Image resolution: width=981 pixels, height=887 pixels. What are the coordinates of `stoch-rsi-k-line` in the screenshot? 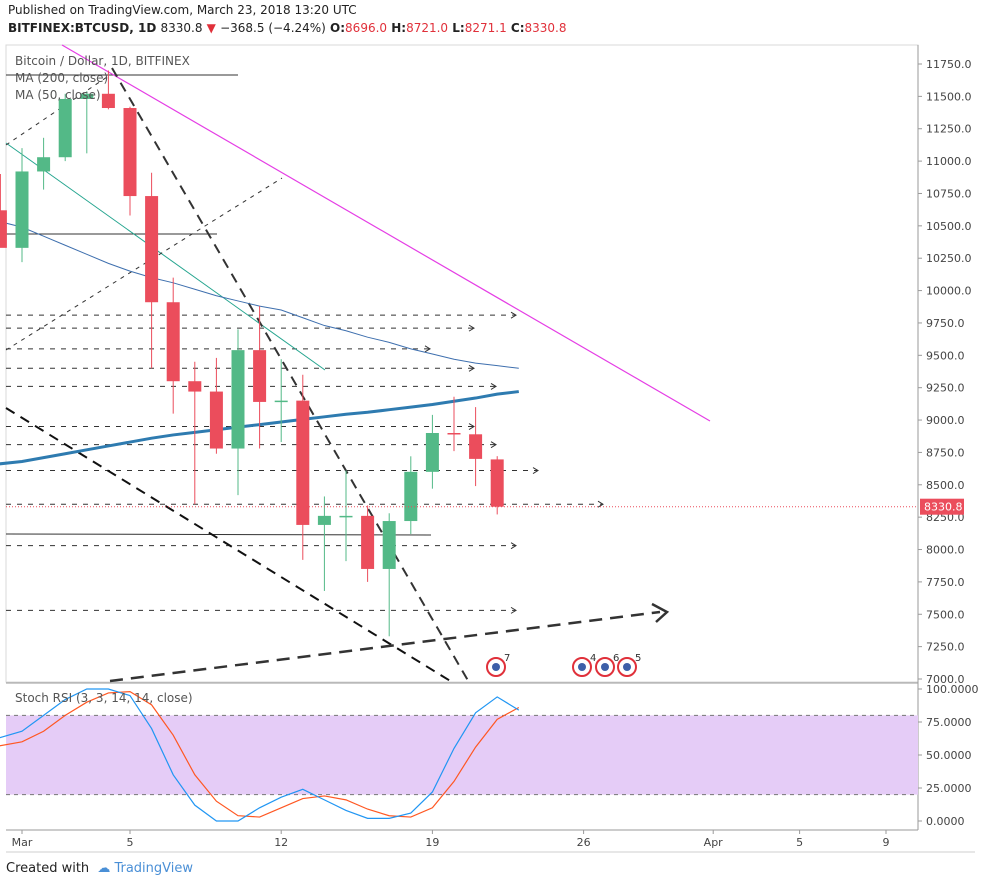 It's located at (260, 755).